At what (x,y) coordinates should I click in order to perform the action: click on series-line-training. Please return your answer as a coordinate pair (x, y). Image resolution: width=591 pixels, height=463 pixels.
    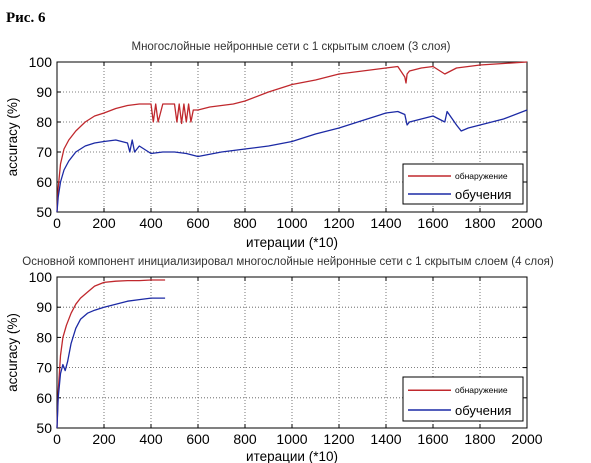
    Looking at the image, I should click on (111, 363).